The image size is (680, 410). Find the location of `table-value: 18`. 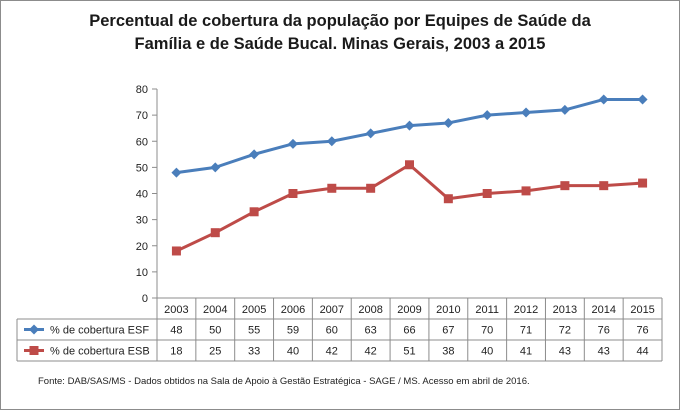

table-value: 18 is located at coordinates (176, 352).